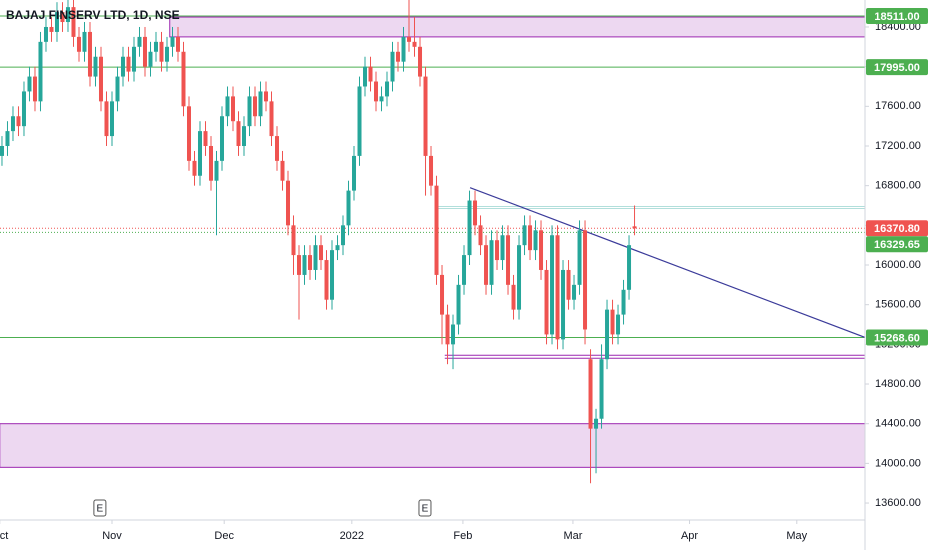  Describe the element at coordinates (898, 503) in the screenshot. I see `y-tick-label: 13600.00` at that location.